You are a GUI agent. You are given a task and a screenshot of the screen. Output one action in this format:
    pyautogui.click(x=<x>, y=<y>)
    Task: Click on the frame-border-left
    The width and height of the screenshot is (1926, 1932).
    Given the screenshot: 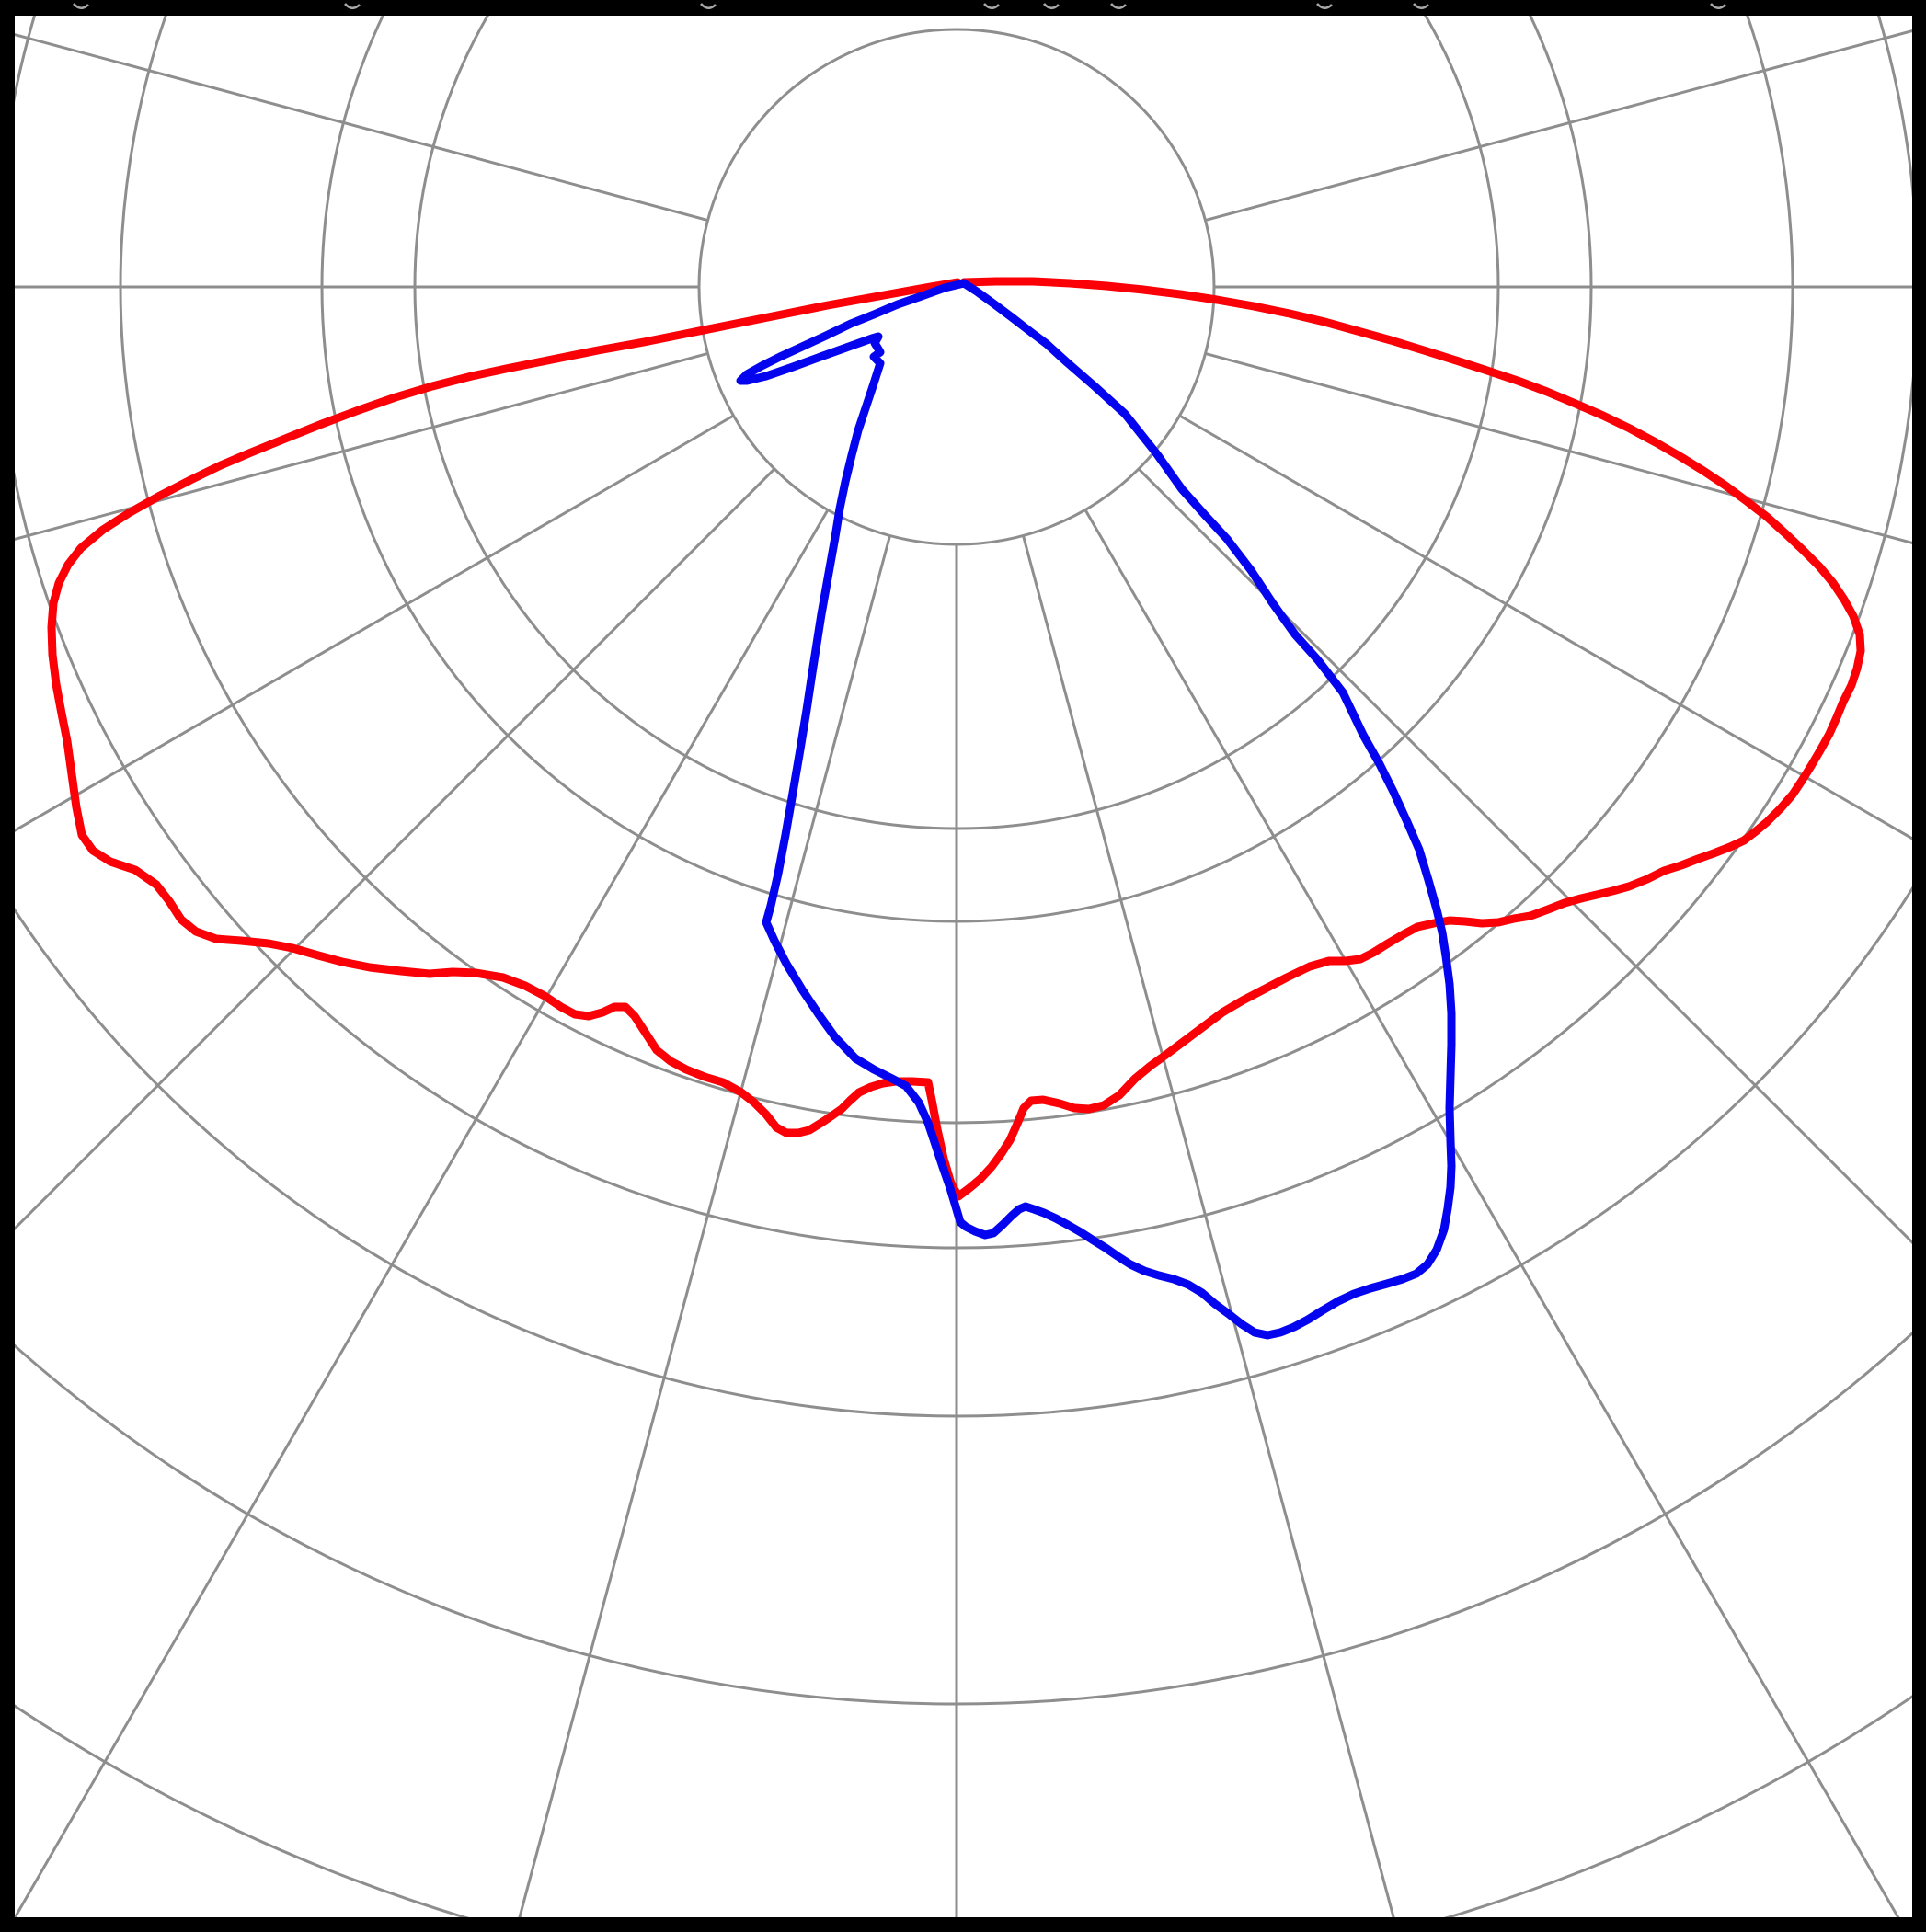 What is the action you would take?
    pyautogui.click(x=7, y=966)
    